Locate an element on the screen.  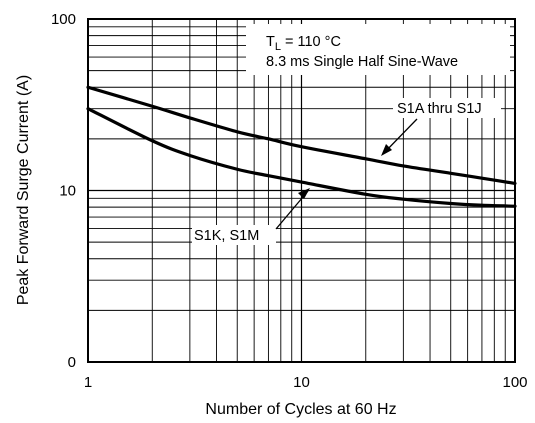
condition-prefix: T is located at coordinates (270, 42).